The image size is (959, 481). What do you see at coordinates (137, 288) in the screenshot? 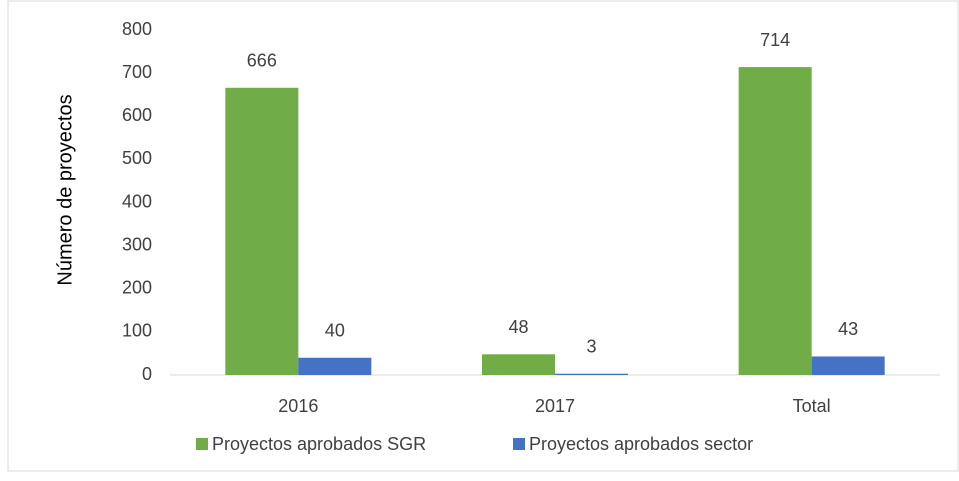
I see `y-tick-label: 200` at bounding box center [137, 288].